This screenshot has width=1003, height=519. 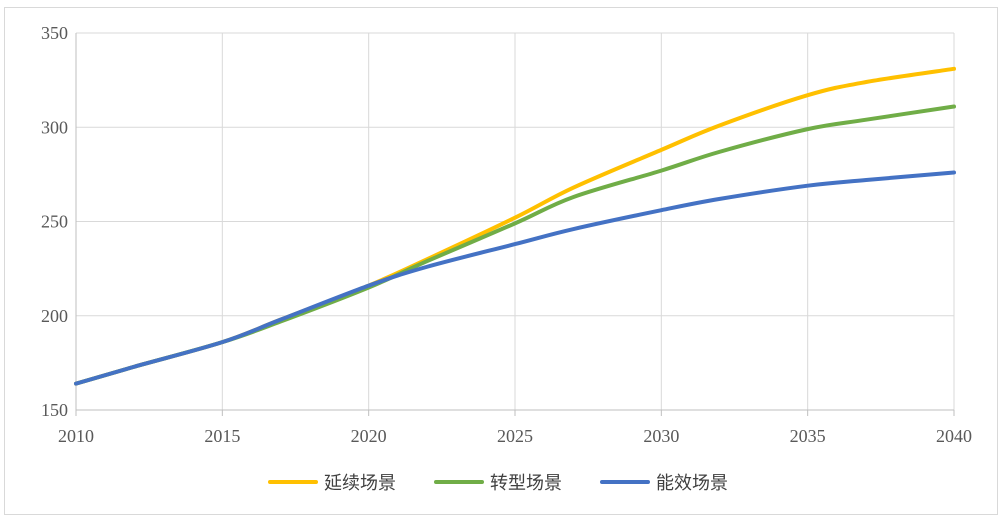 I want to click on y-tick-labels: 150 200 250 300 350, so click(x=54, y=221).